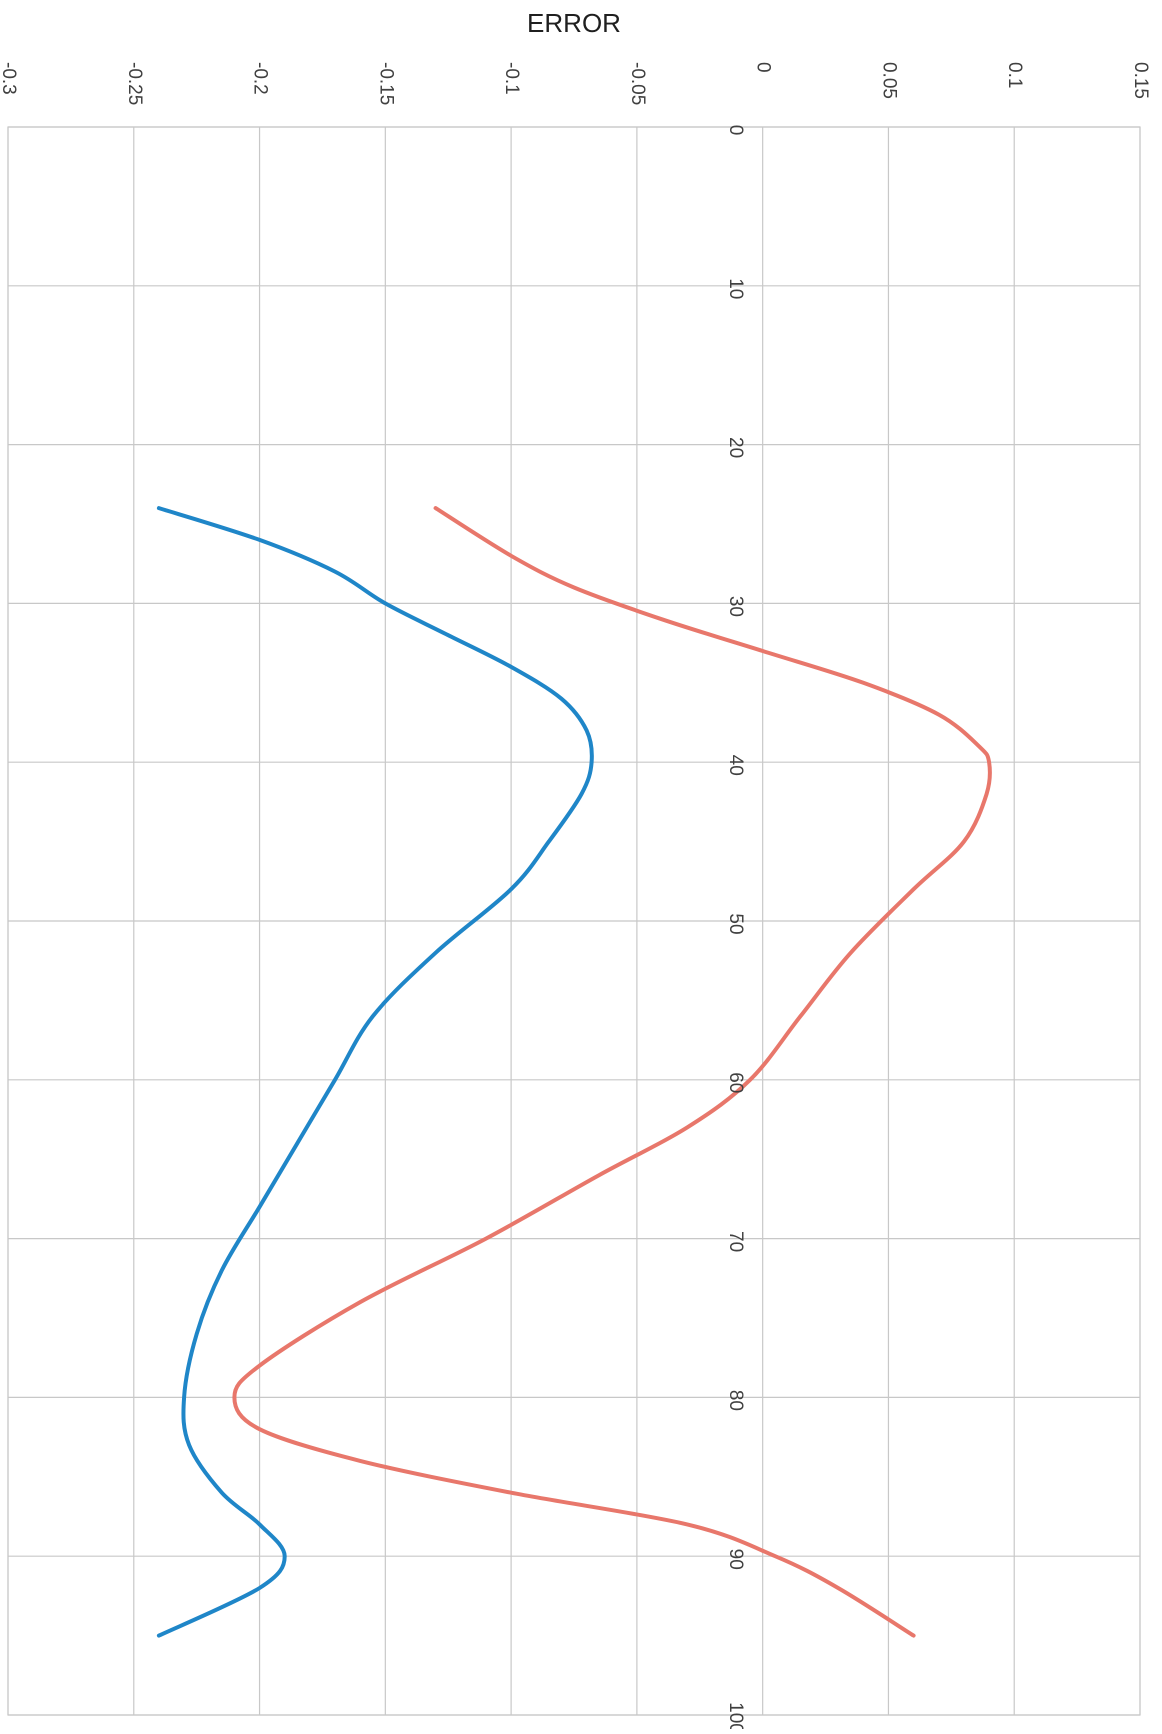 This screenshot has width=1162, height=1734. I want to click on x-tick-label: 80, so click(735, 1400).